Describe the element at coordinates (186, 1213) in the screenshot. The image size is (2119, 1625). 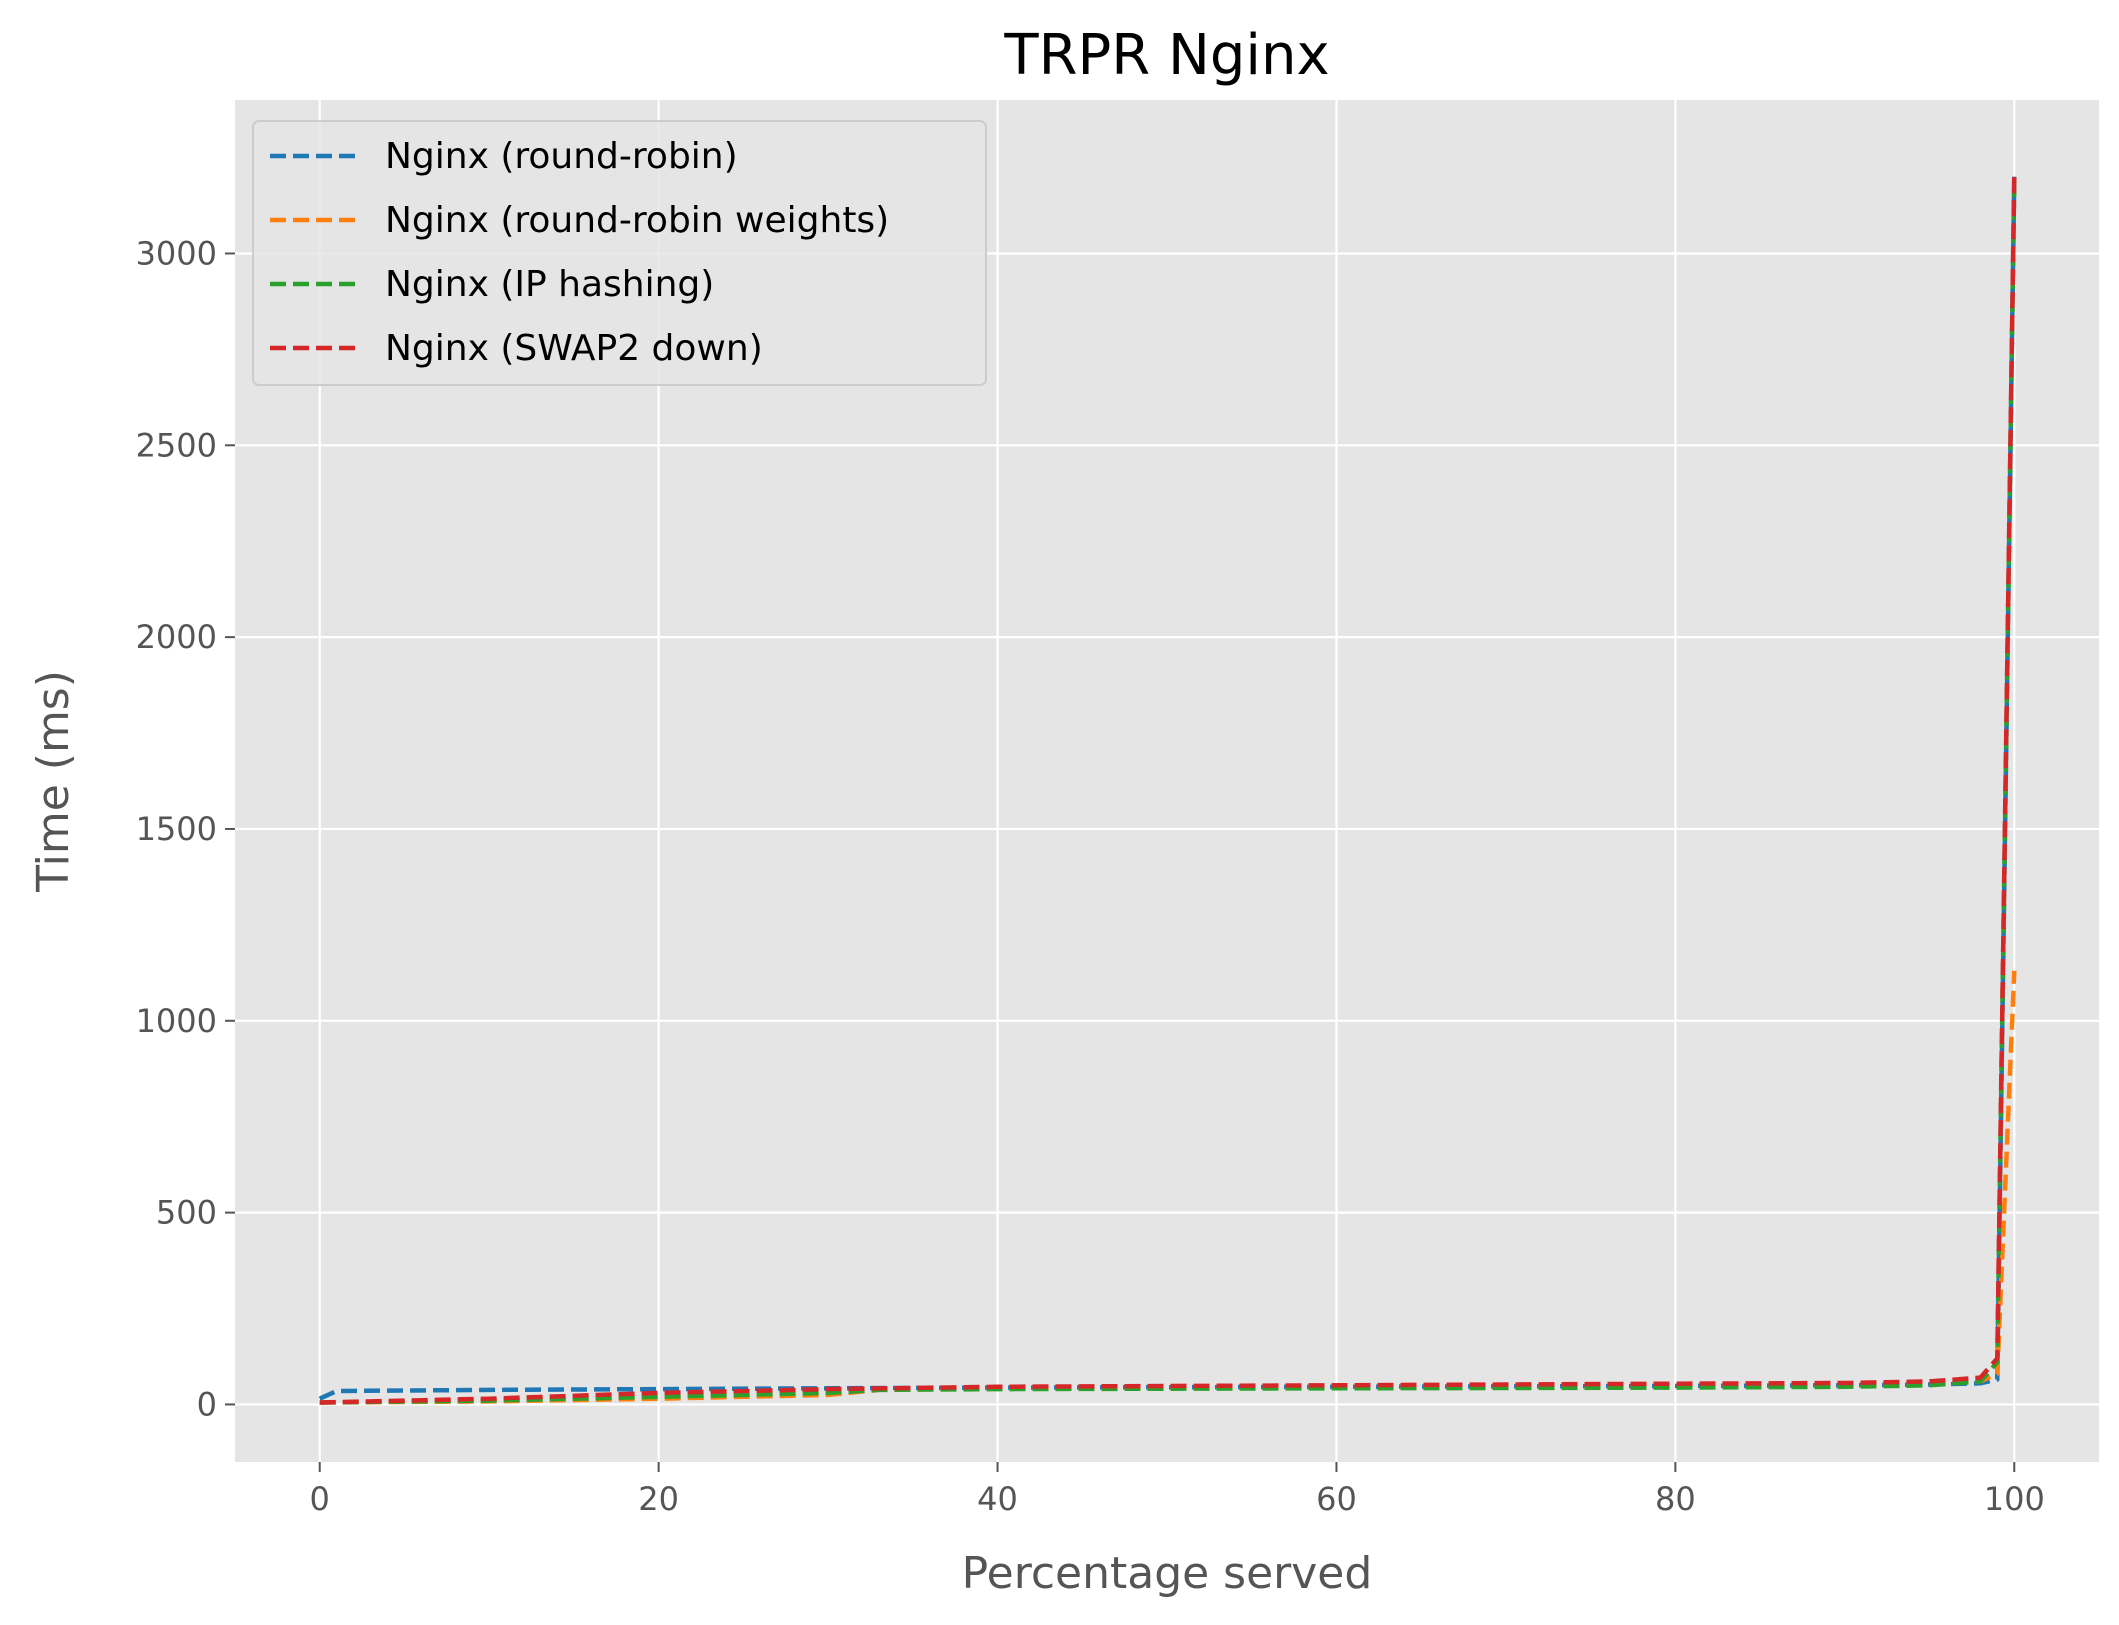
I see `y-tick-label: 500` at that location.